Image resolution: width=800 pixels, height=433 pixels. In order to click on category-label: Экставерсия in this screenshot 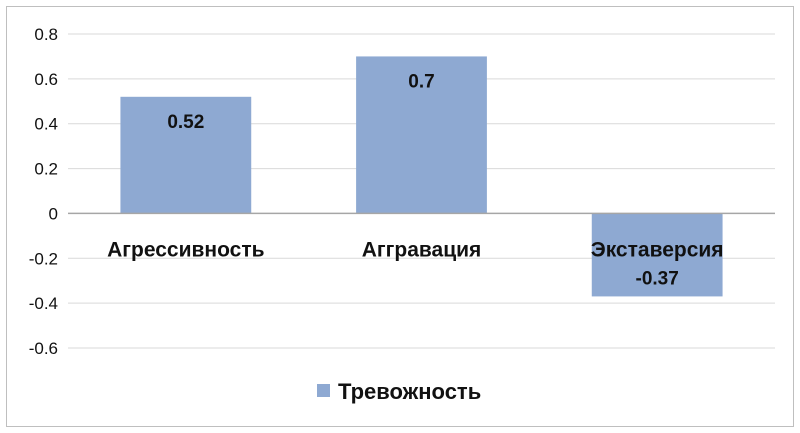, I will do `click(657, 249)`.